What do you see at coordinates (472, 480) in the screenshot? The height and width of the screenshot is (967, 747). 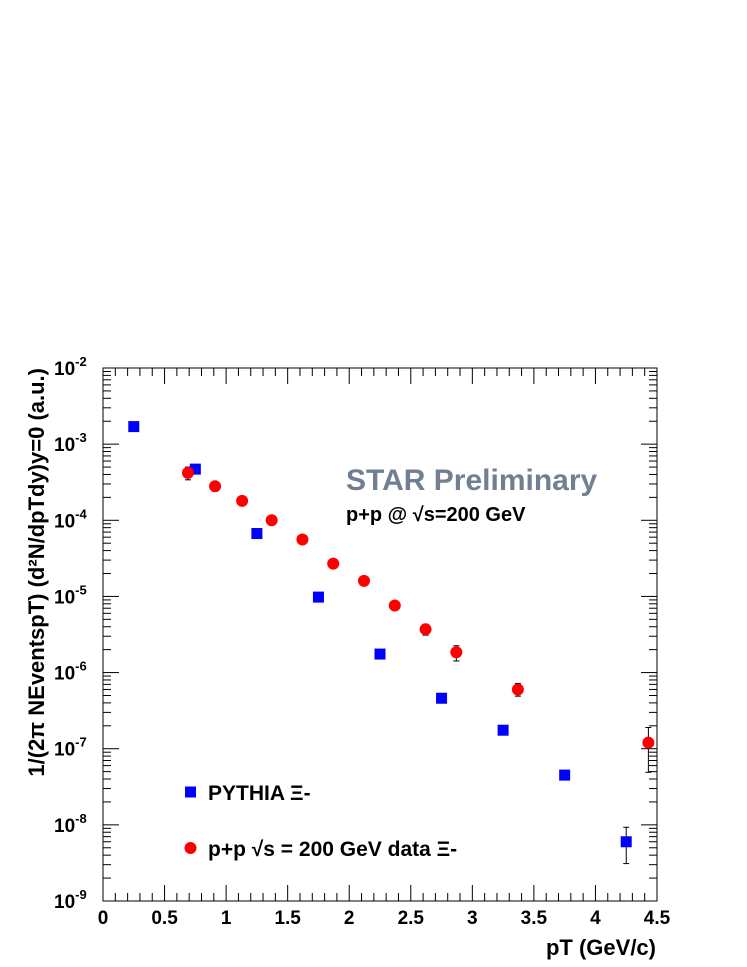 I see `watermark-text: STAR Preliminary` at bounding box center [472, 480].